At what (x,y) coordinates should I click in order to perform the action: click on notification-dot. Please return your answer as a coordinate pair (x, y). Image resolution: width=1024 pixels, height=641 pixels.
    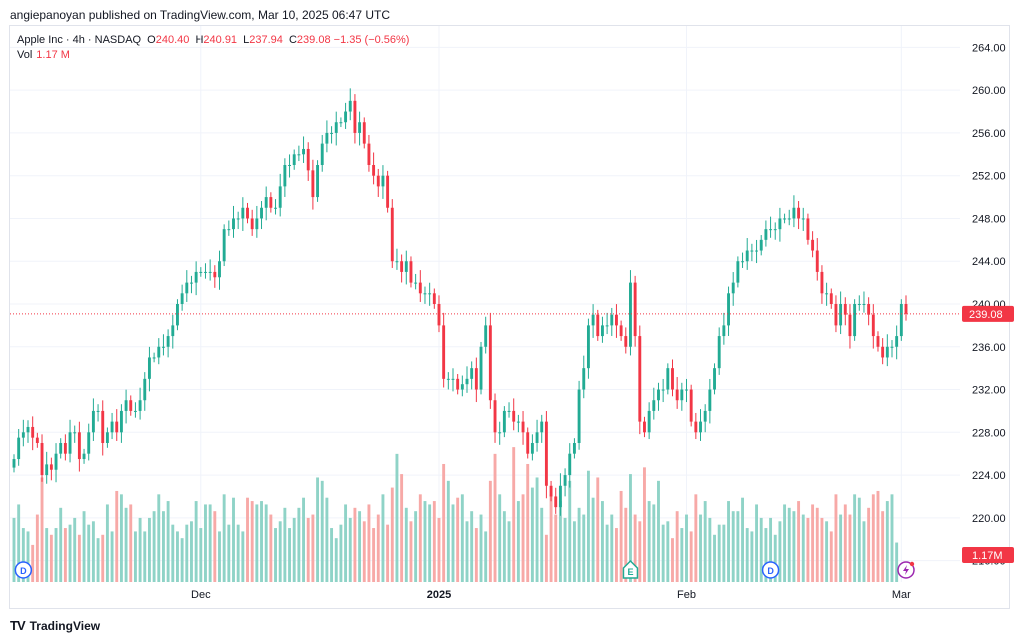
    Looking at the image, I should click on (912, 564).